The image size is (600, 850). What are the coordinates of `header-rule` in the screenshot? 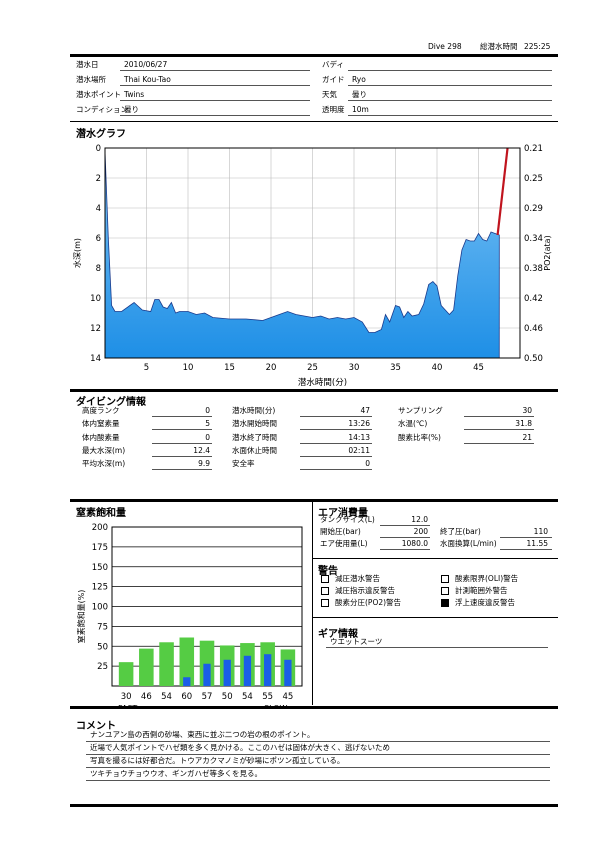 It's located at (314, 55).